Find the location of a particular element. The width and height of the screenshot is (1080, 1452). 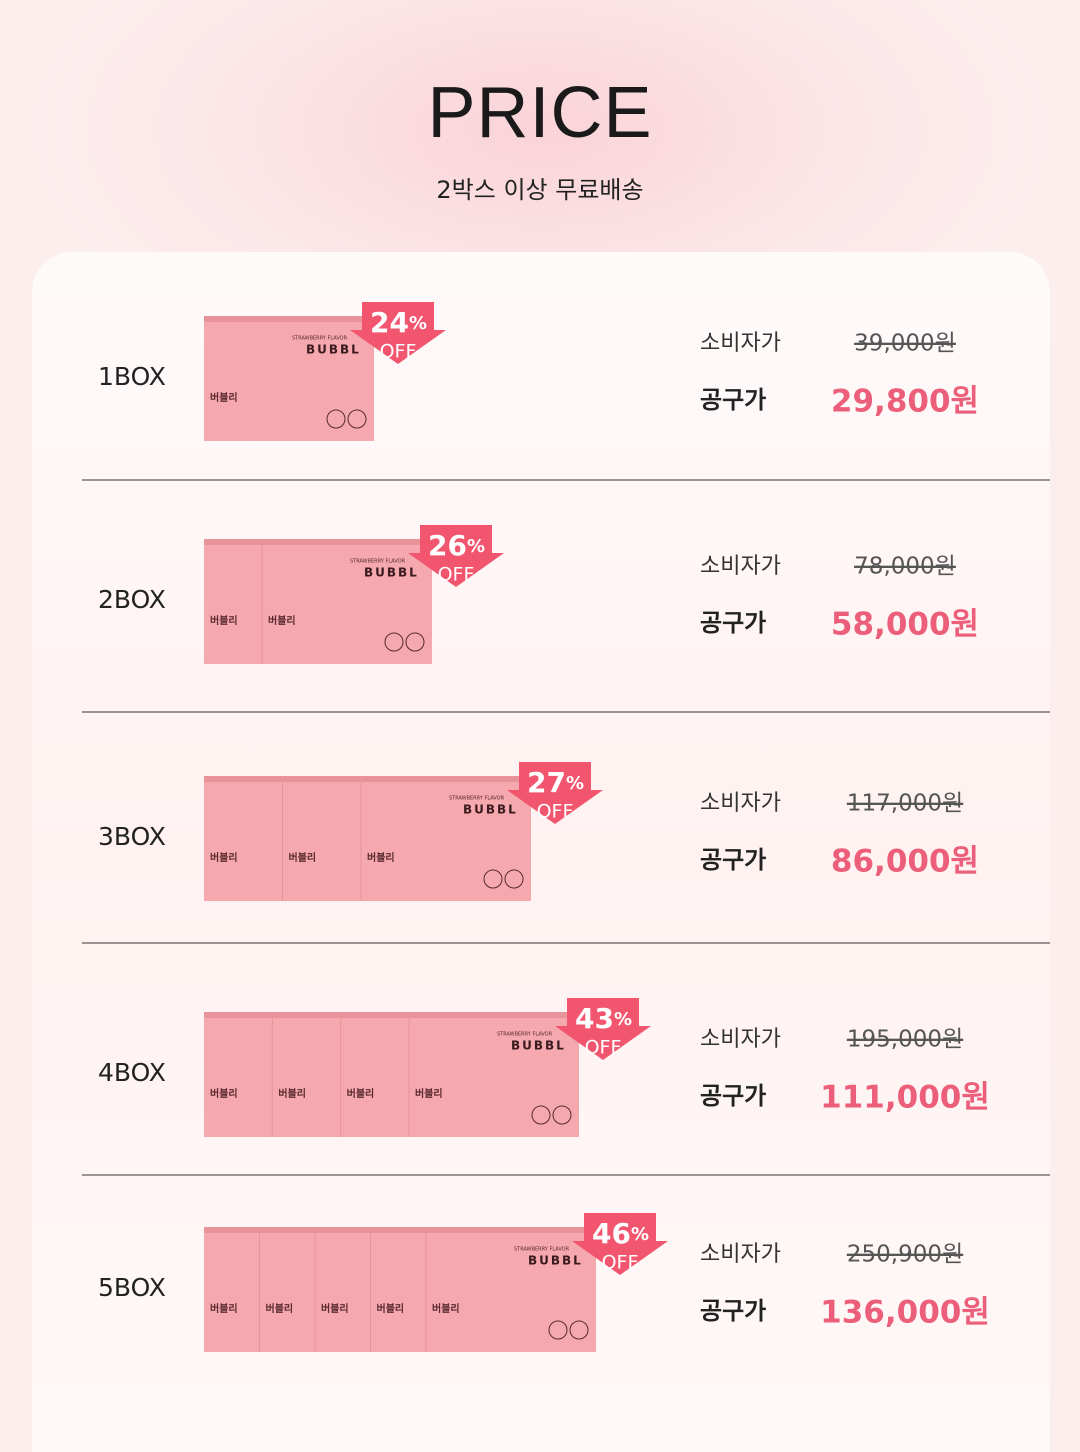

discount-rate: 27% is located at coordinates (555, 782).